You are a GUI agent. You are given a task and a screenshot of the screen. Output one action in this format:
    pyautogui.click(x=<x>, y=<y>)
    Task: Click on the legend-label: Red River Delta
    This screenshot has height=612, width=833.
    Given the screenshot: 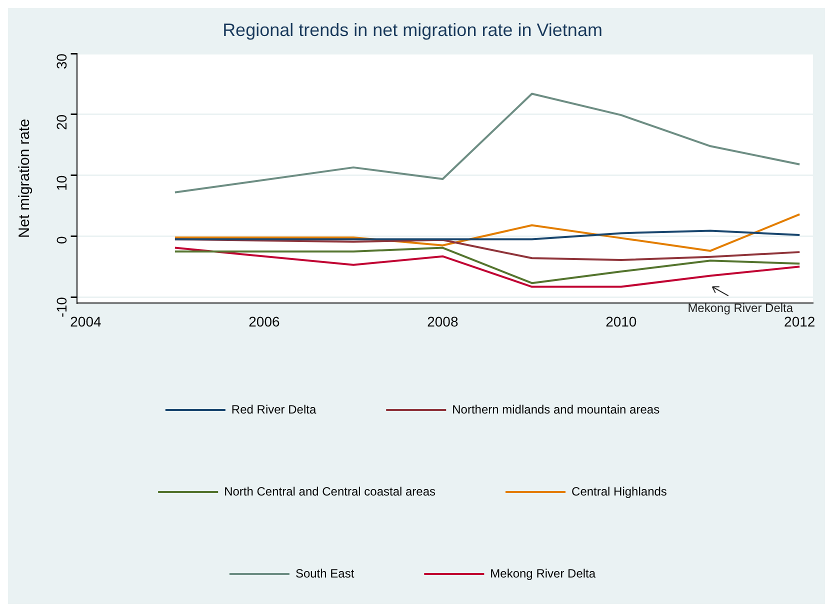 What is the action you would take?
    pyautogui.click(x=273, y=409)
    